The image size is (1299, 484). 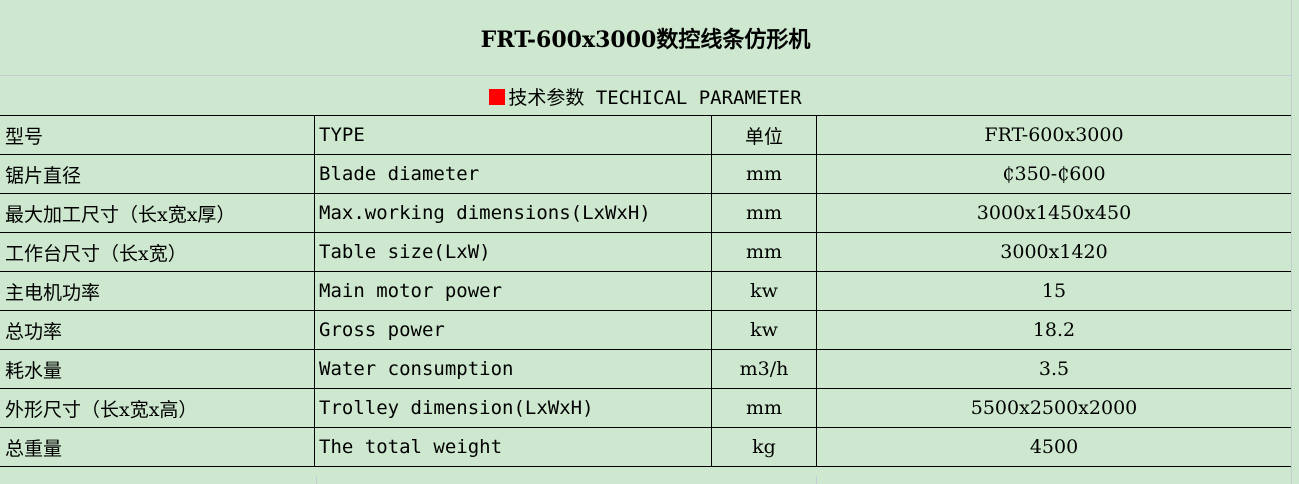 What do you see at coordinates (1054, 174) in the screenshot?
I see `cell-value: ₵350-₵600` at bounding box center [1054, 174].